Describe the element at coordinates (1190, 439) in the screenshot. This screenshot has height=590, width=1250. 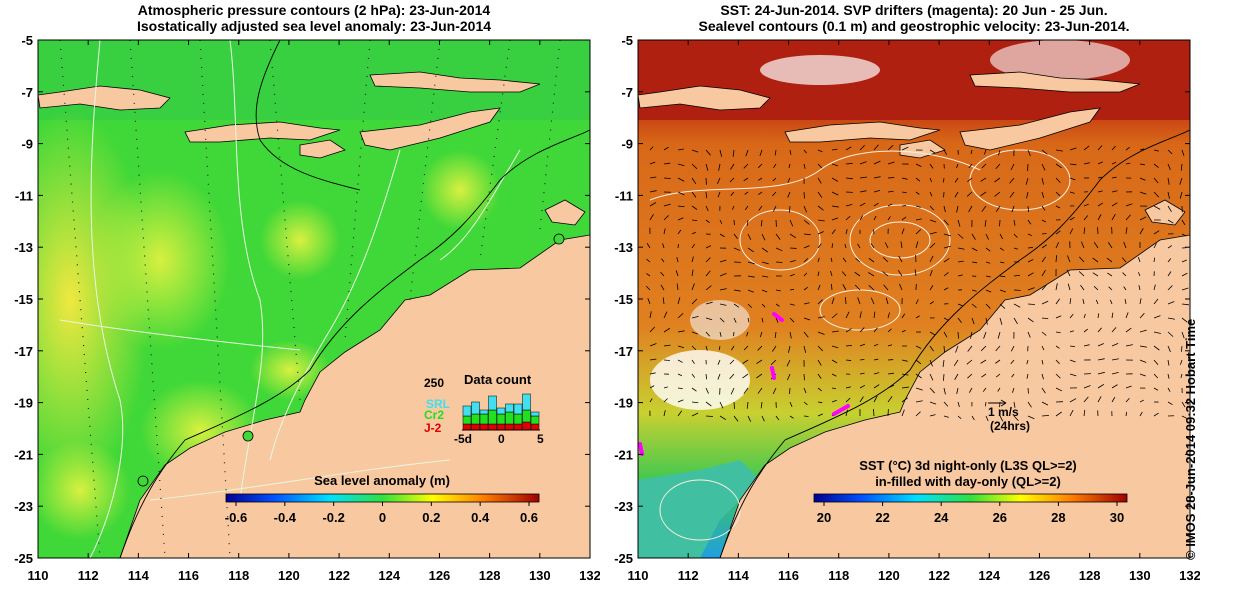
I see `imos-credit: © IMOS 28-Jun-2014 09:32 Hobart Time` at that location.